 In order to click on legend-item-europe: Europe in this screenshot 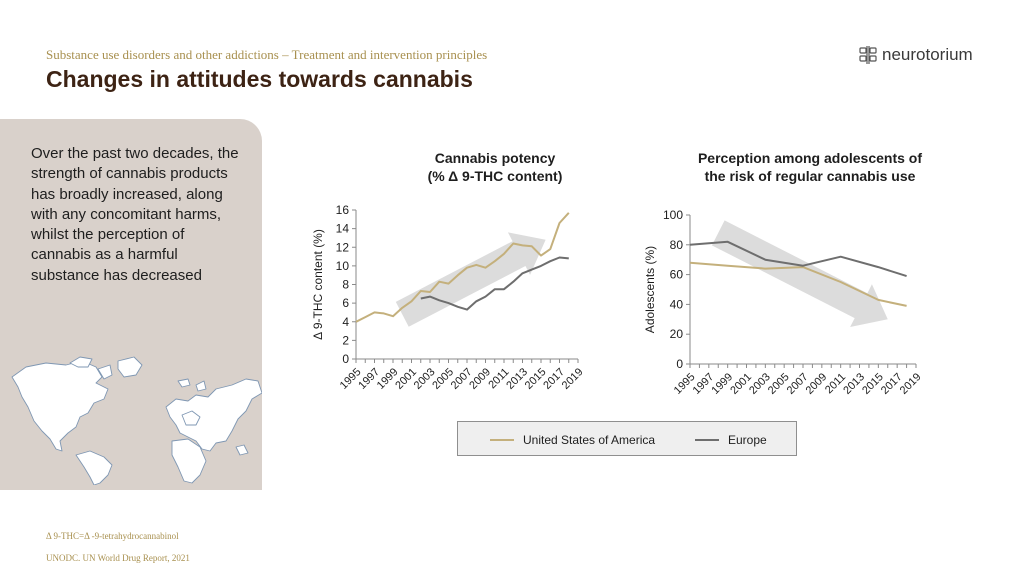, I will do `click(731, 440)`.